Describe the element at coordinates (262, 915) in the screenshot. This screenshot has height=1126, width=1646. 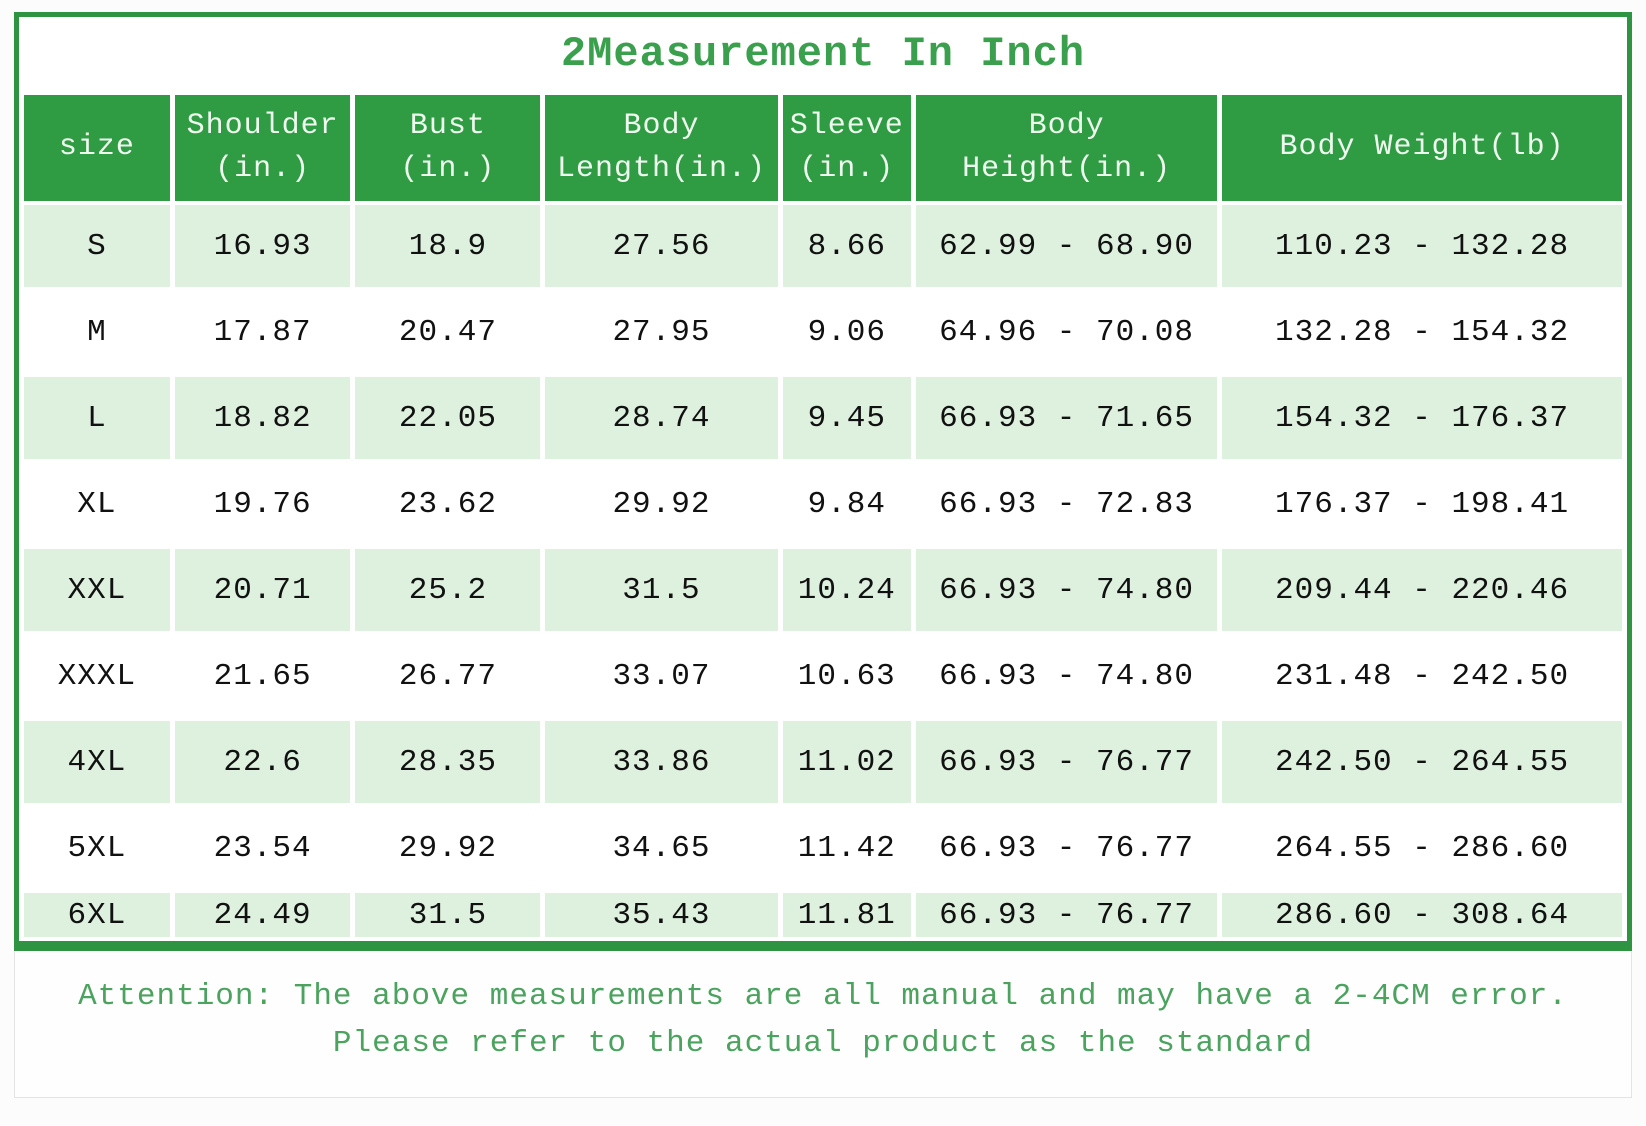
I see `value-cell: 24.49` at that location.